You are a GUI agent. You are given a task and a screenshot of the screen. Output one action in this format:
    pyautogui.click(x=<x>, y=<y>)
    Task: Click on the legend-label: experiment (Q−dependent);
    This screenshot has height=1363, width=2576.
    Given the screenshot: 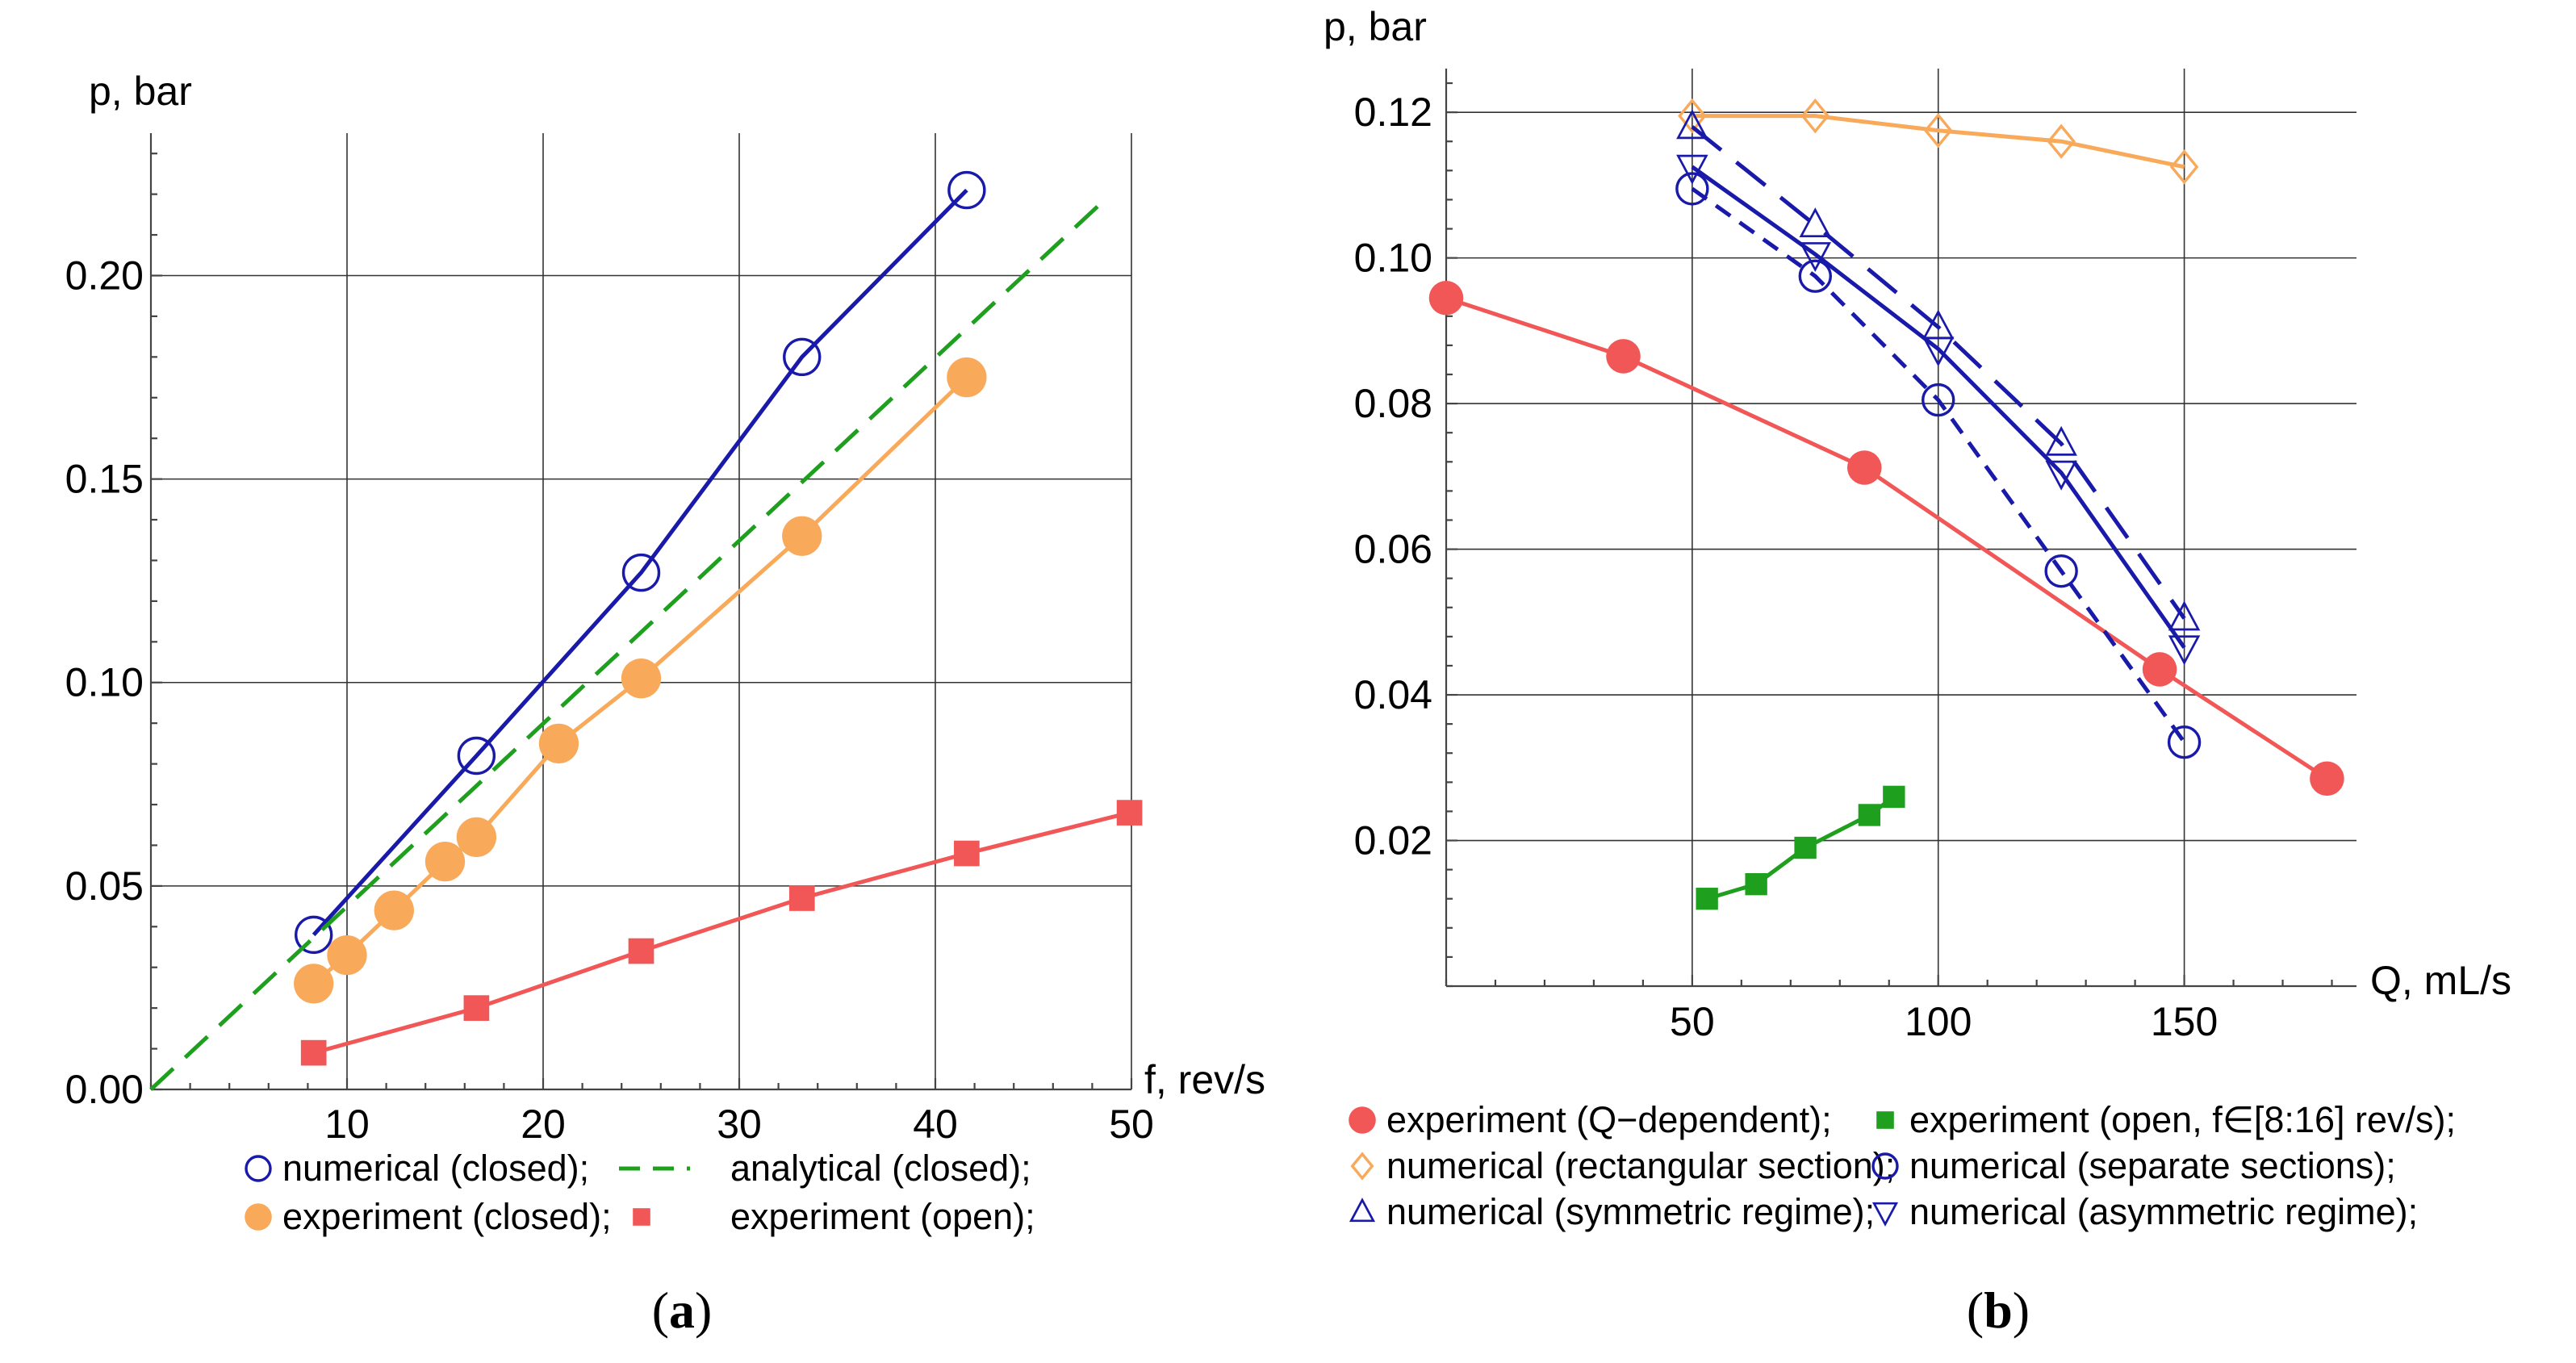 What is the action you would take?
    pyautogui.click(x=1609, y=1119)
    